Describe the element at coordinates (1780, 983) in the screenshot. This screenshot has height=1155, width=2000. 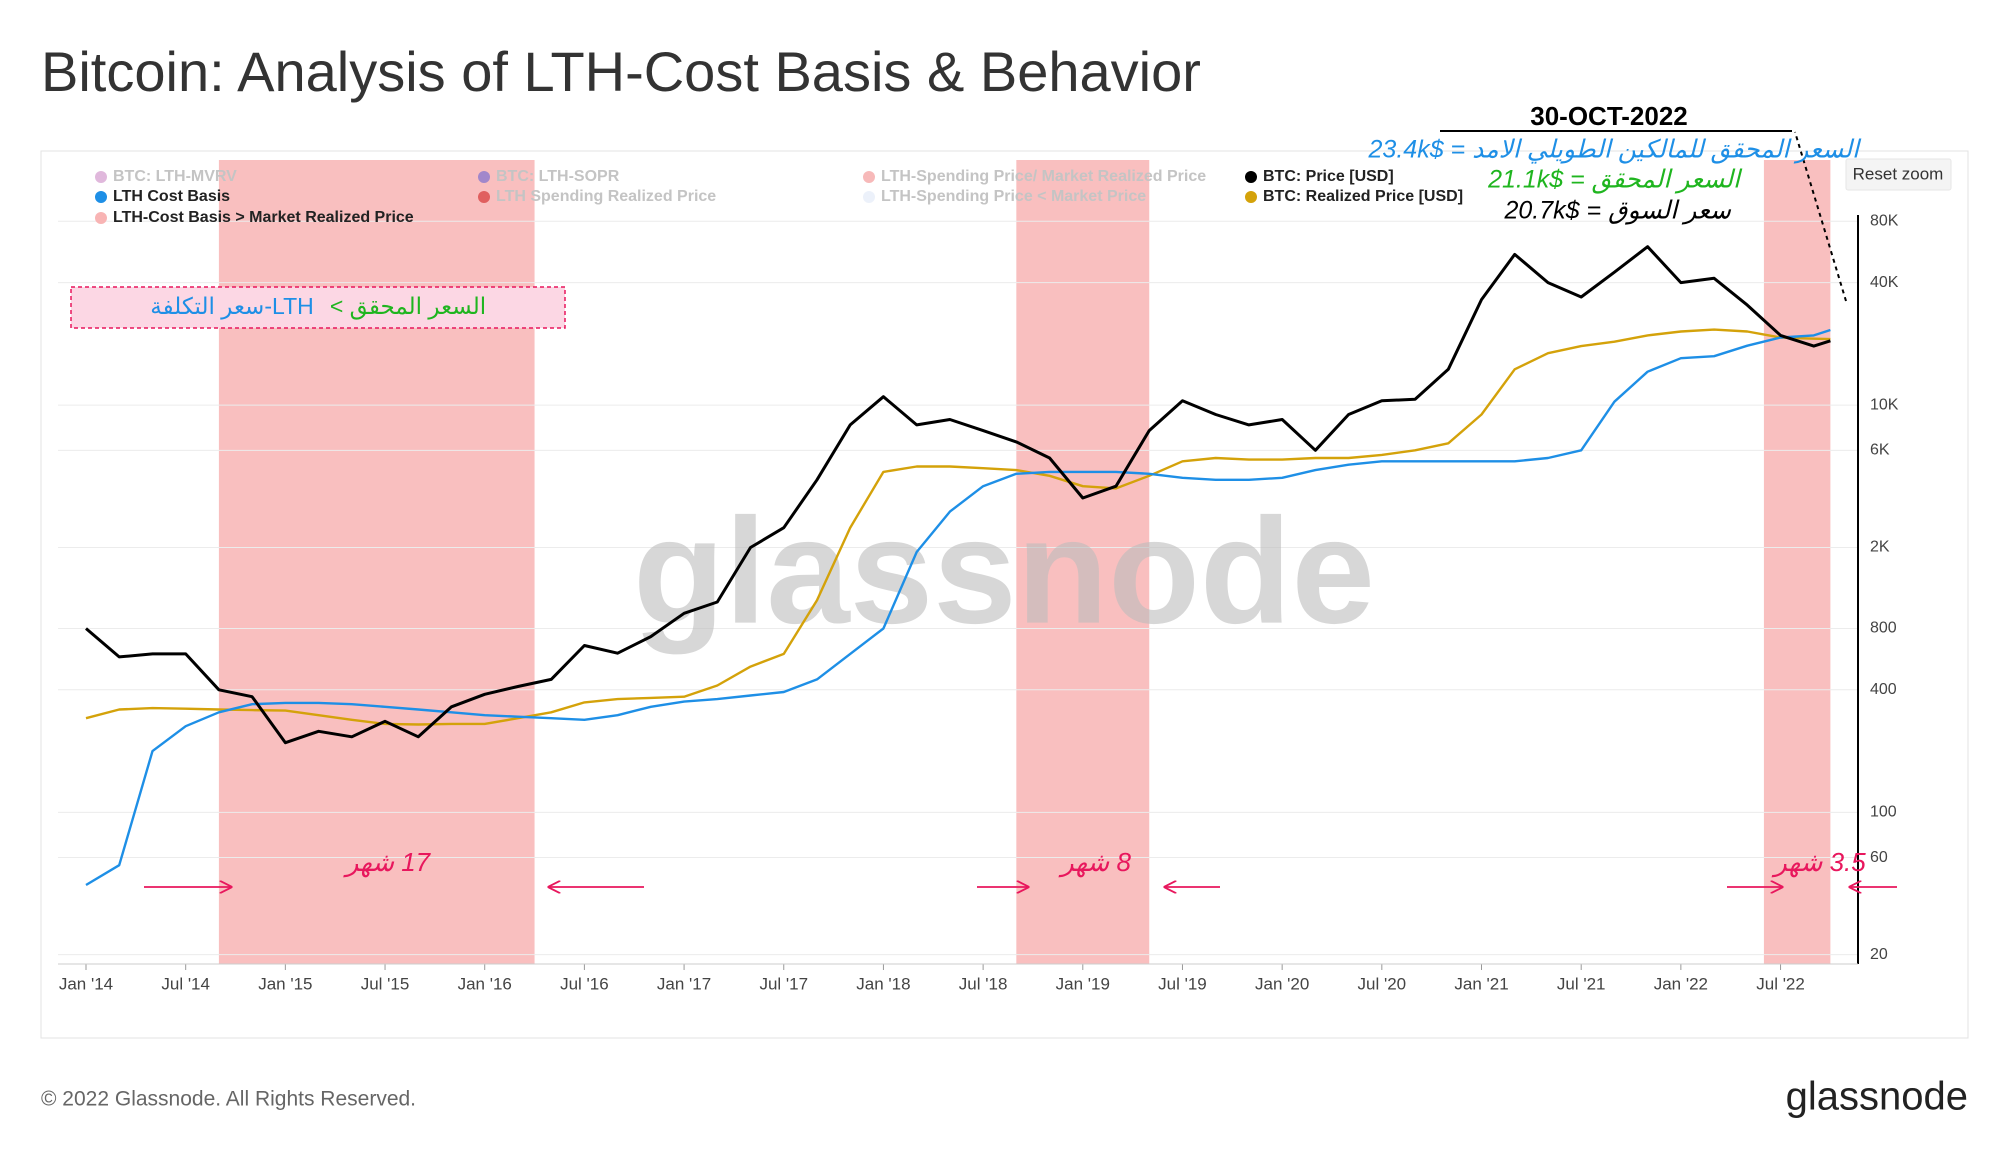
I see `x-tick-label: Jul '22` at that location.